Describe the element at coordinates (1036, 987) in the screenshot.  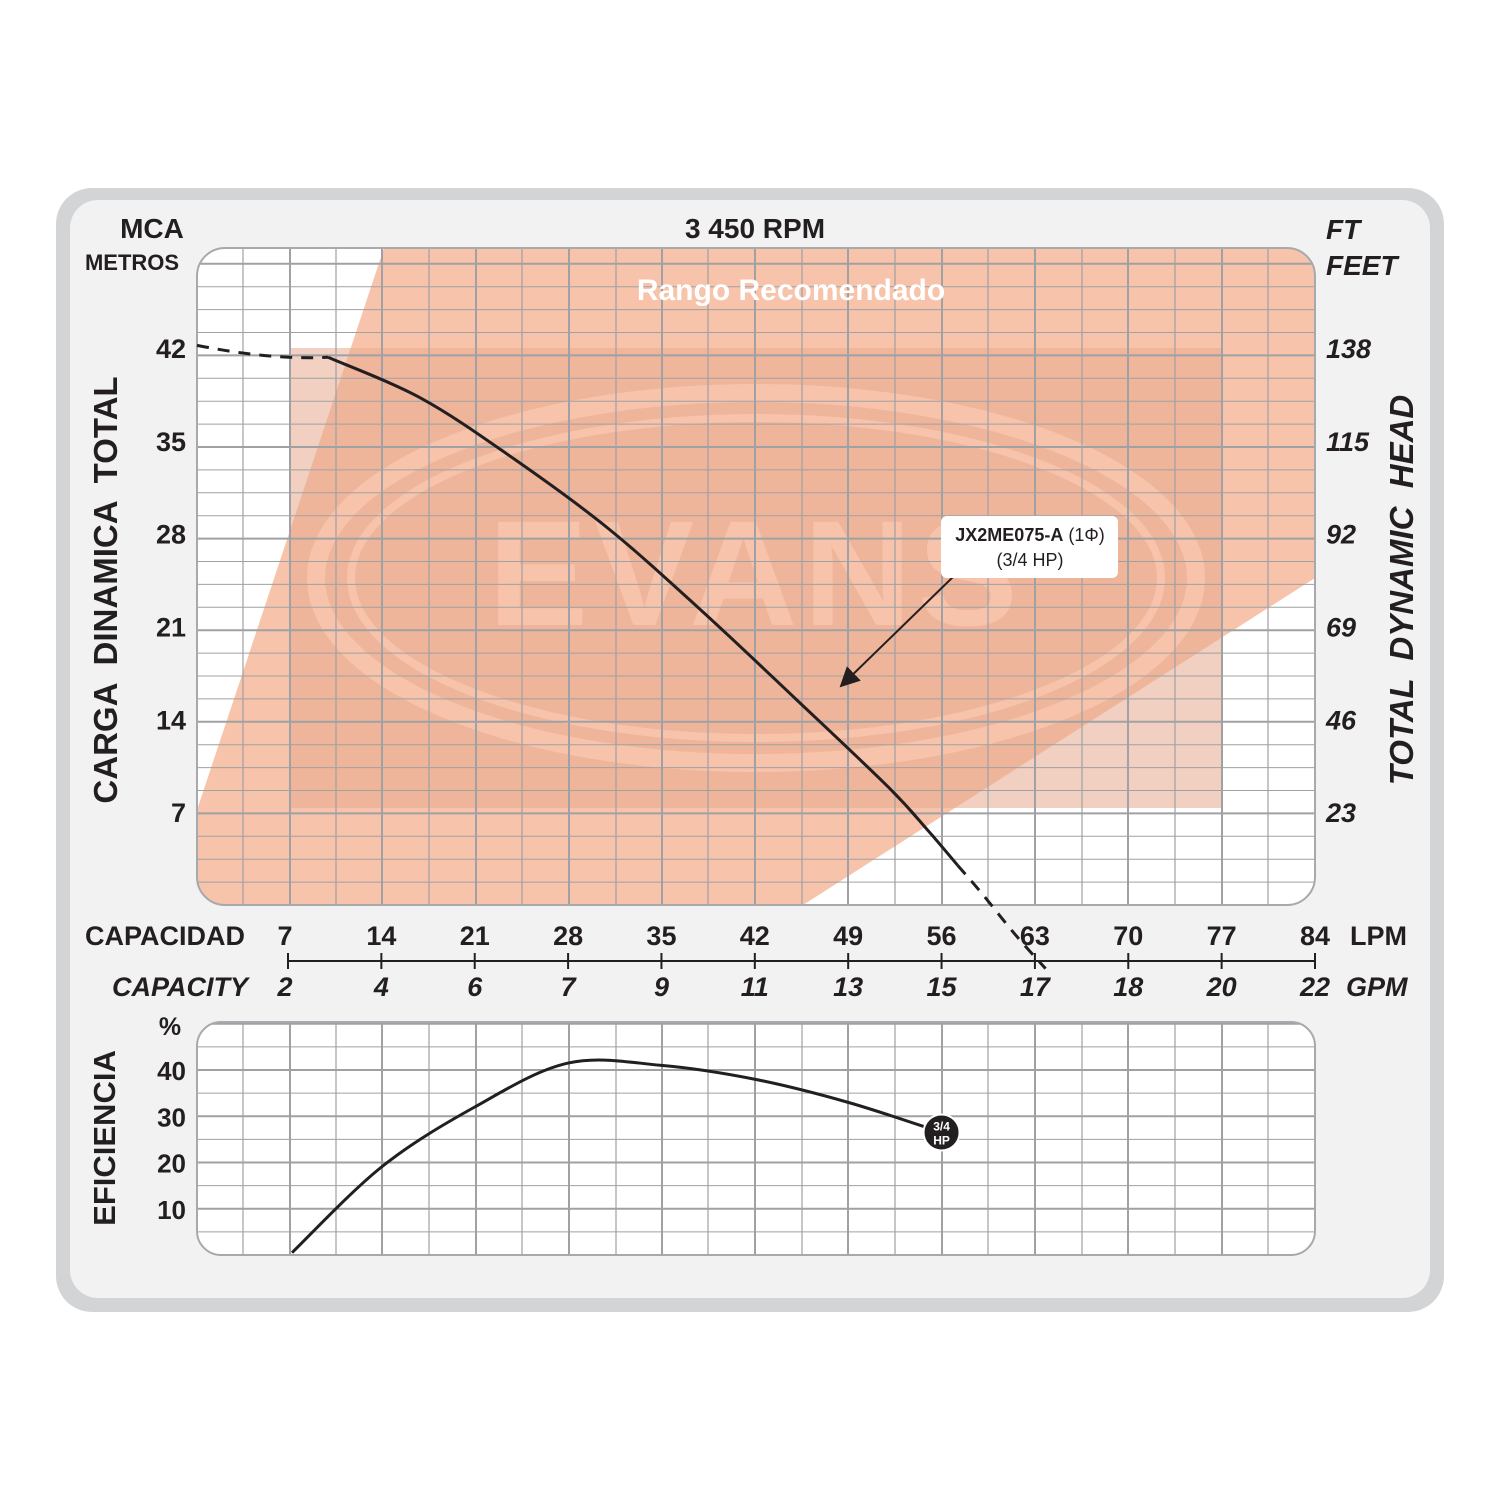
I see `gpm-tick-label: 17` at that location.